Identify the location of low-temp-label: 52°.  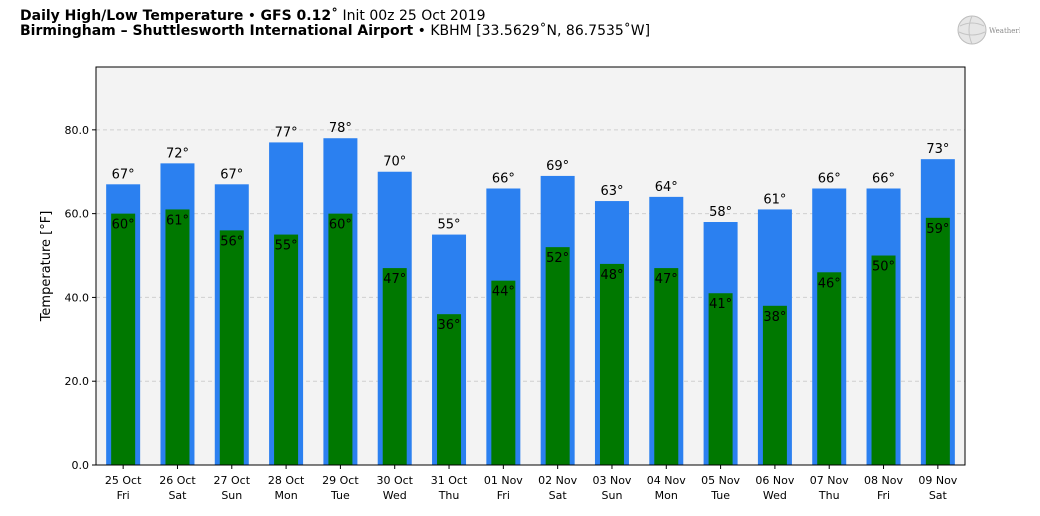
(557, 258).